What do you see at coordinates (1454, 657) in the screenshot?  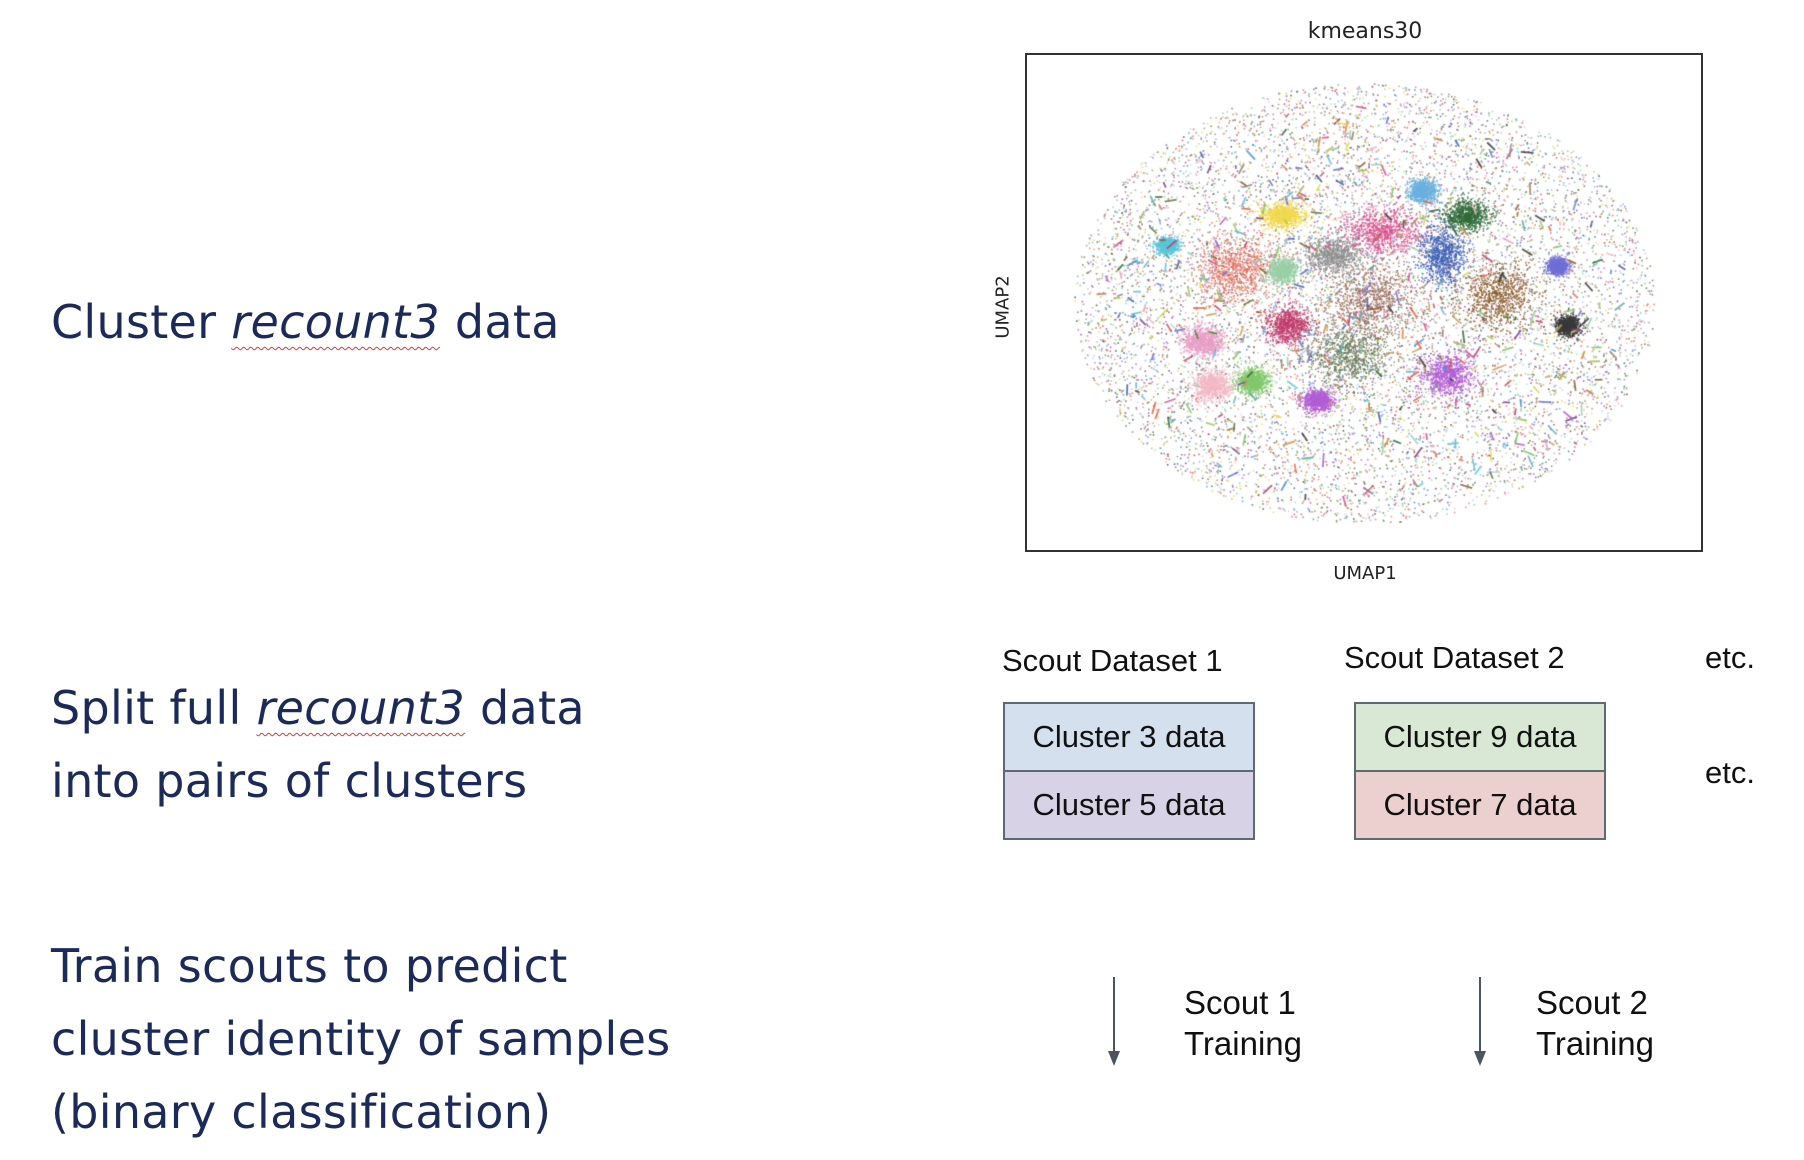 I see `scout-dataset-2-title: Scout Dataset 2` at bounding box center [1454, 657].